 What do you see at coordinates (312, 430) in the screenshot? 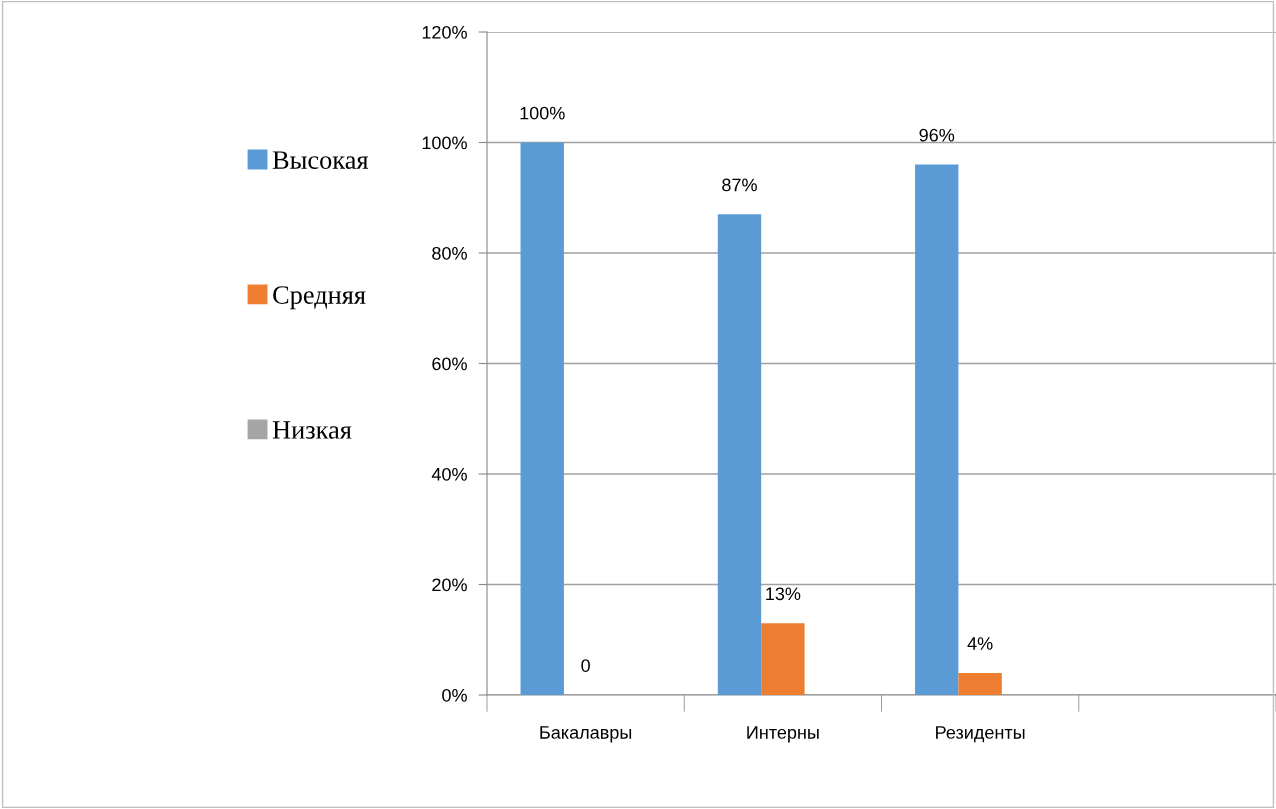
I see `legend-label: Низкая` at bounding box center [312, 430].